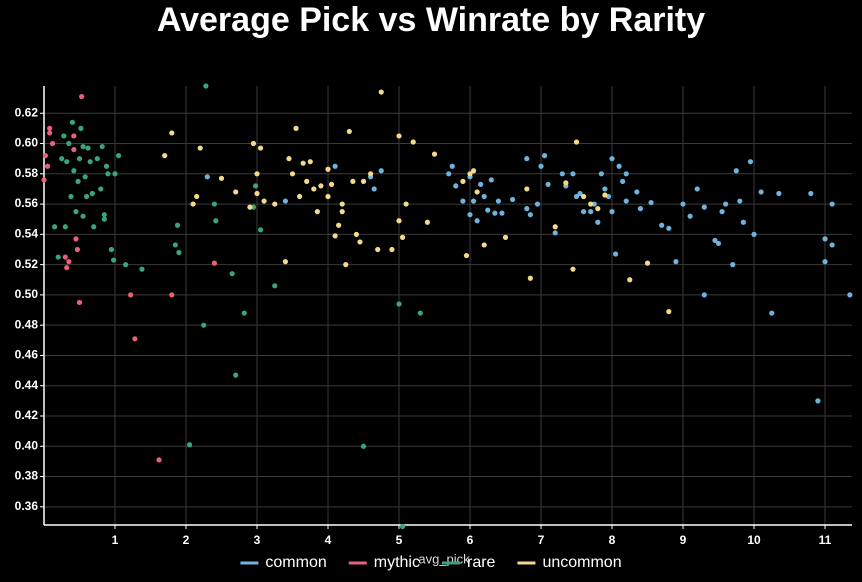 The height and width of the screenshot is (582, 862). What do you see at coordinates (470, 540) in the screenshot?
I see `x-tick-label: 6` at bounding box center [470, 540].